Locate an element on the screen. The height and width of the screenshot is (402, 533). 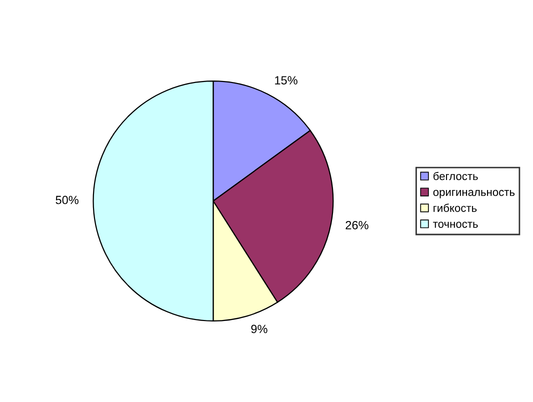
legend-label: оригинальность is located at coordinates (474, 194).